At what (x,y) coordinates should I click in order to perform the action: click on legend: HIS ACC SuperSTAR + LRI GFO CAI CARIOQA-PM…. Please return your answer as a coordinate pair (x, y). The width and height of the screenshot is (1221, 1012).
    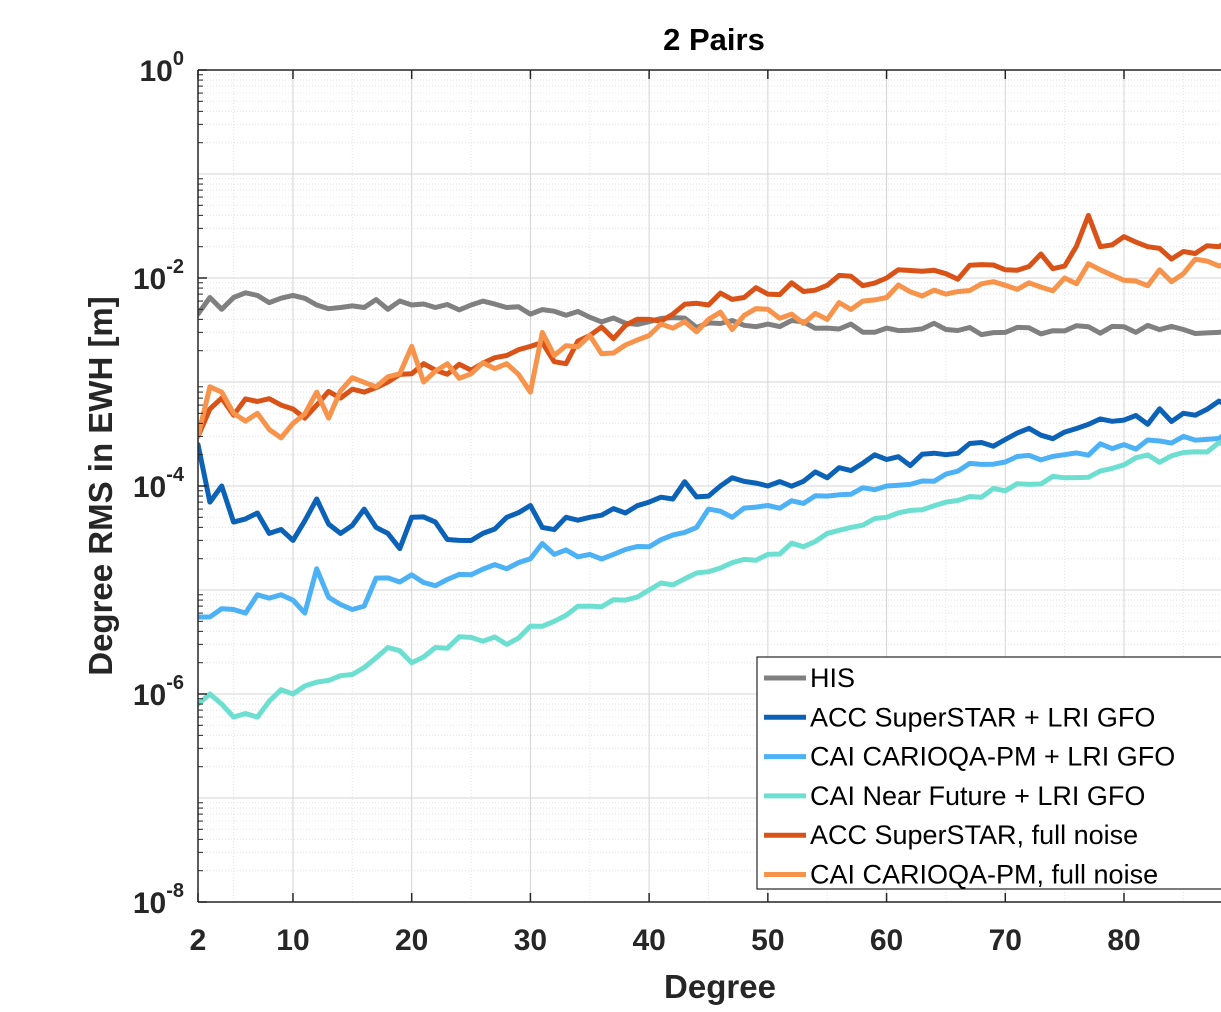
    Looking at the image, I should click on (988, 773).